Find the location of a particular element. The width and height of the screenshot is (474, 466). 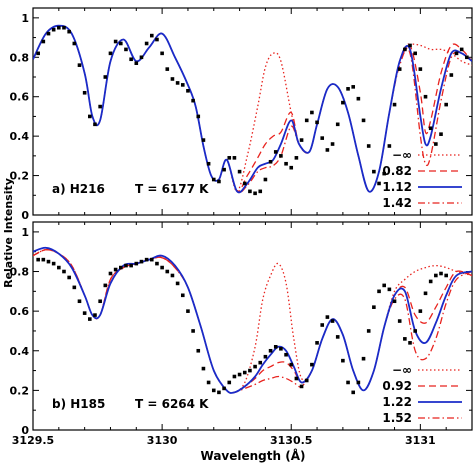

y-tick-label-a: 0.8 is located at coordinates (20, 57).